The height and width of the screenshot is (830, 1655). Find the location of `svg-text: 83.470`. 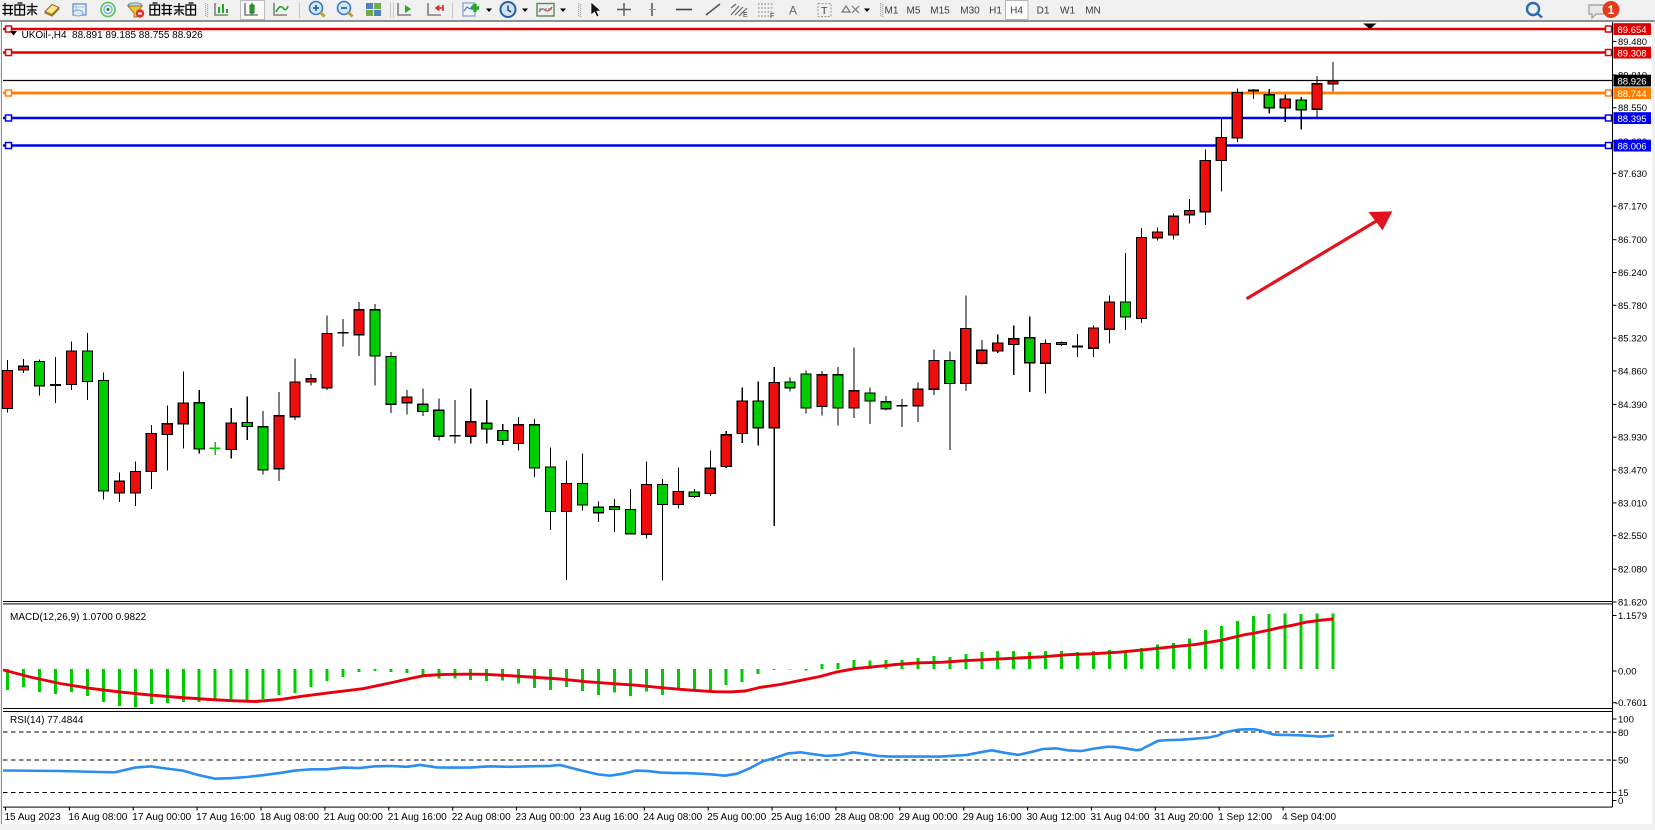

svg-text: 83.470 is located at coordinates (1632, 471).